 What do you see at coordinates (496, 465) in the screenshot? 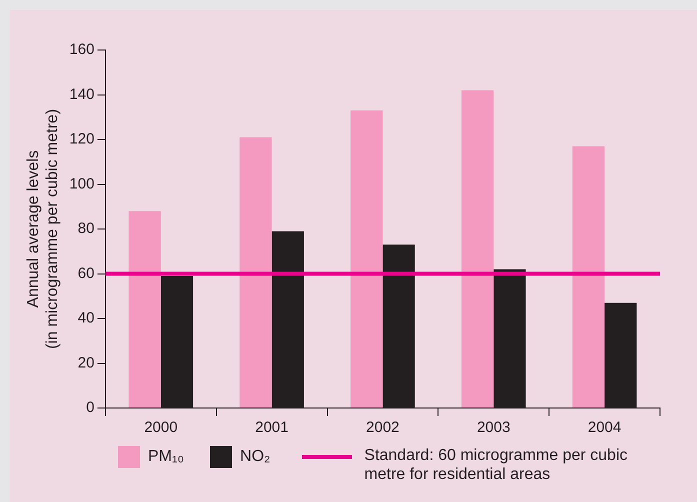
I see `legend-label: Standard: 60 microgramme per cubic metre for residential areas` at bounding box center [496, 465].